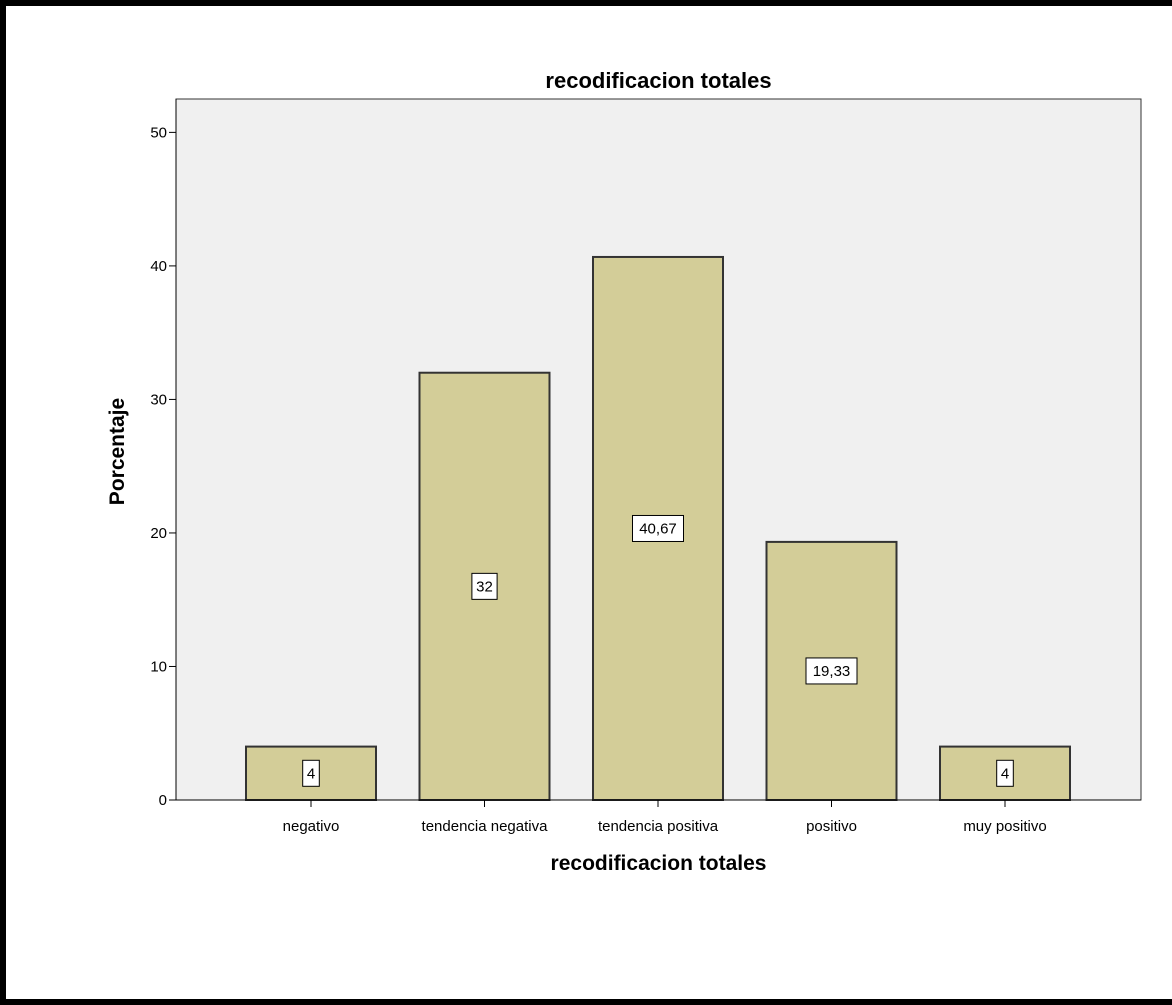 The width and height of the screenshot is (1172, 1005). Describe the element at coordinates (658, 826) in the screenshot. I see `x-tick-label: tendencia positiva` at that location.